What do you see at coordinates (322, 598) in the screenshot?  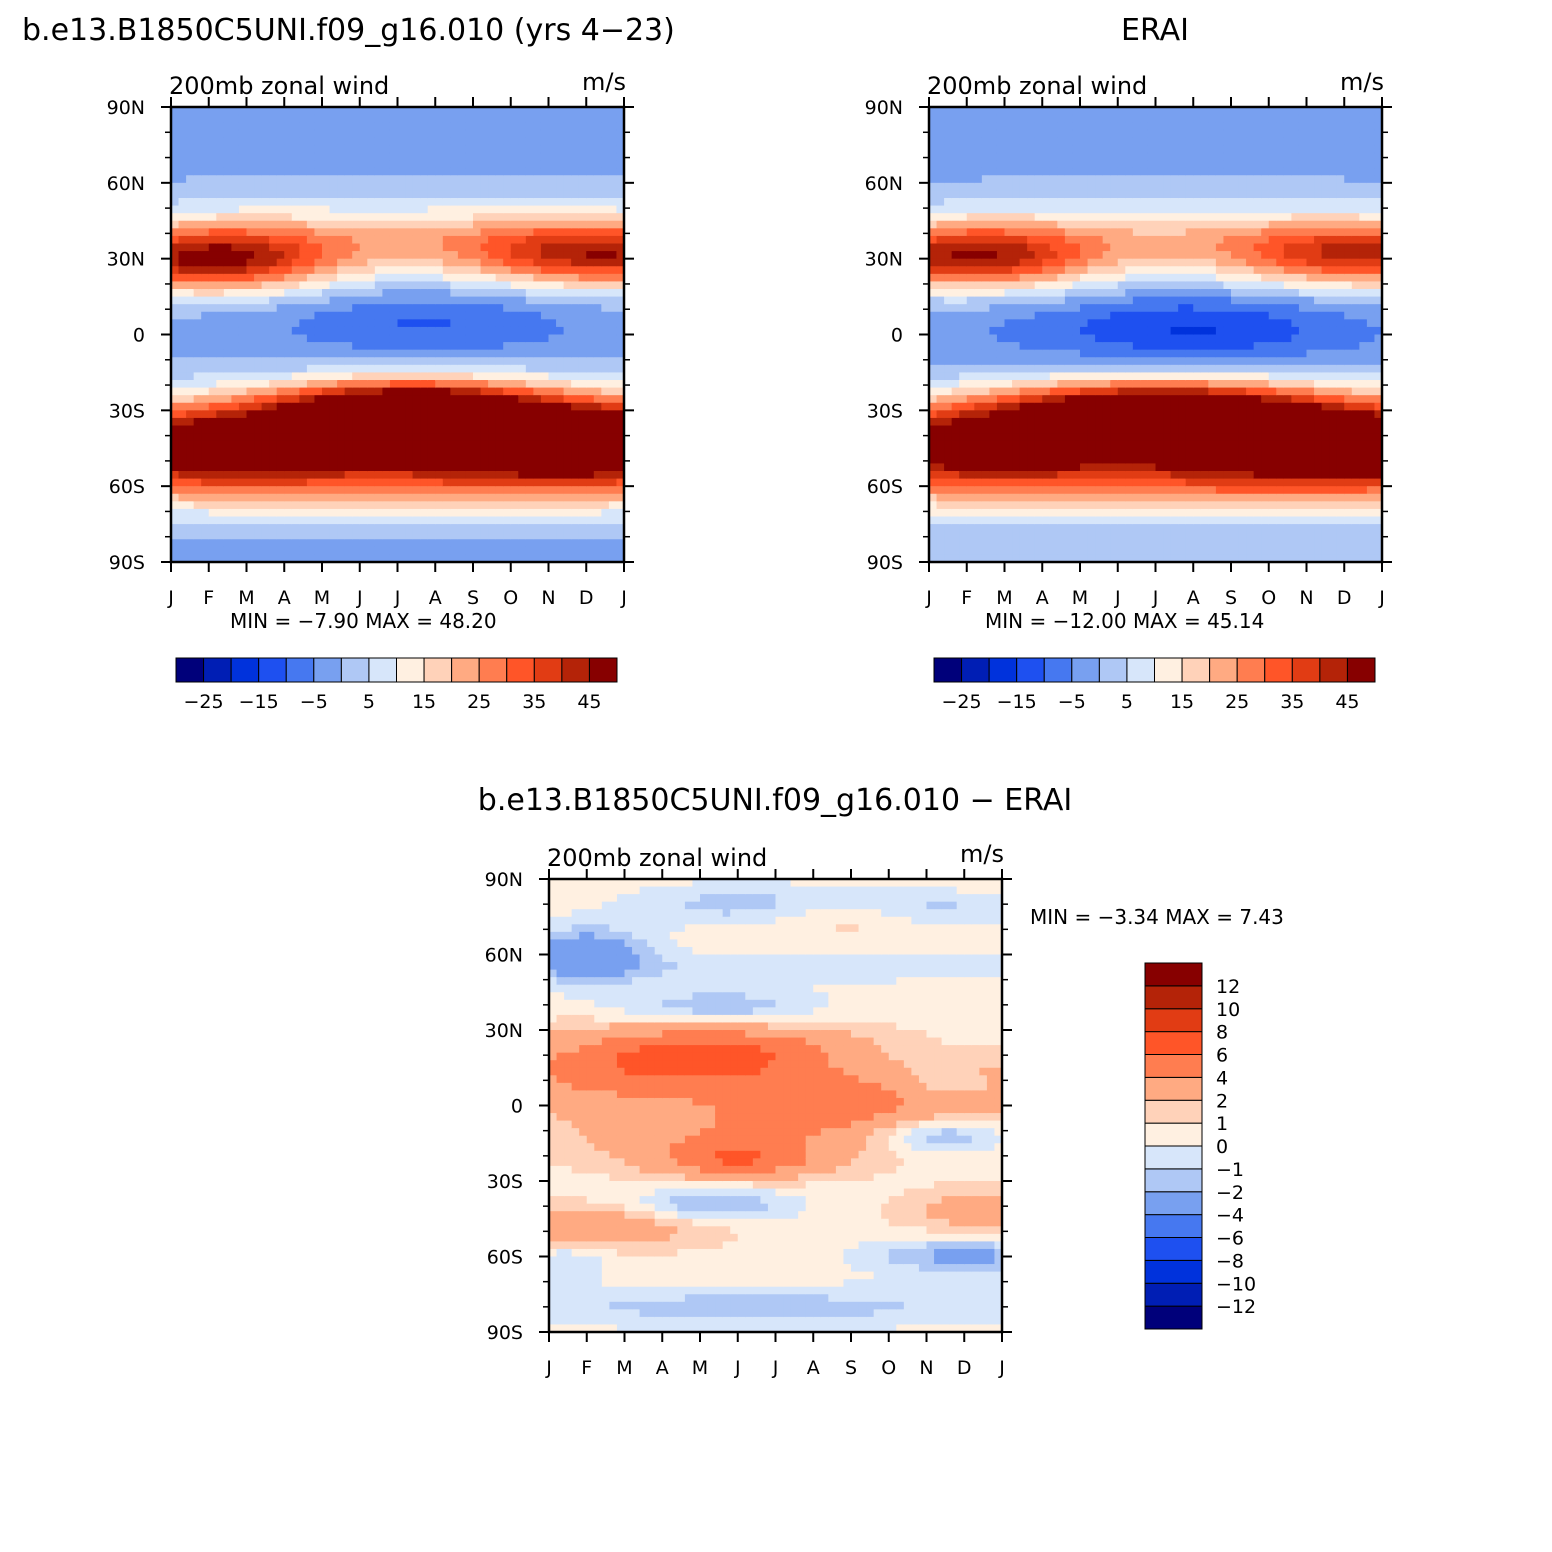 I see `x-tick-label: M` at bounding box center [322, 598].